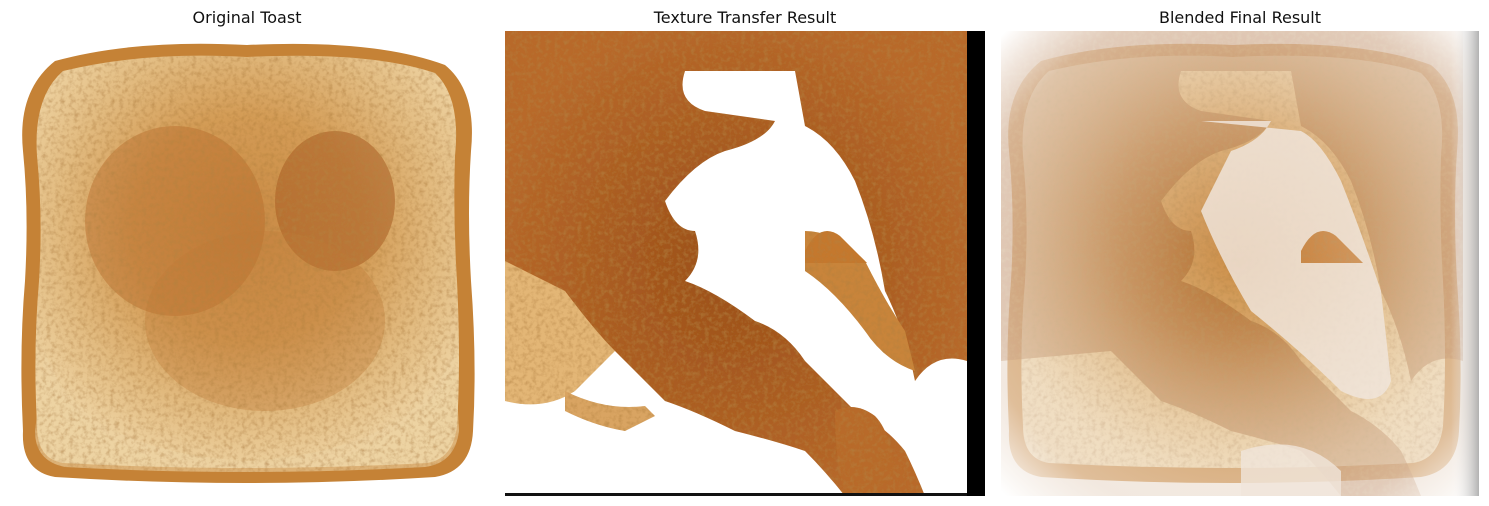  I want to click on panel-title: Original Toast, so click(247, 17).